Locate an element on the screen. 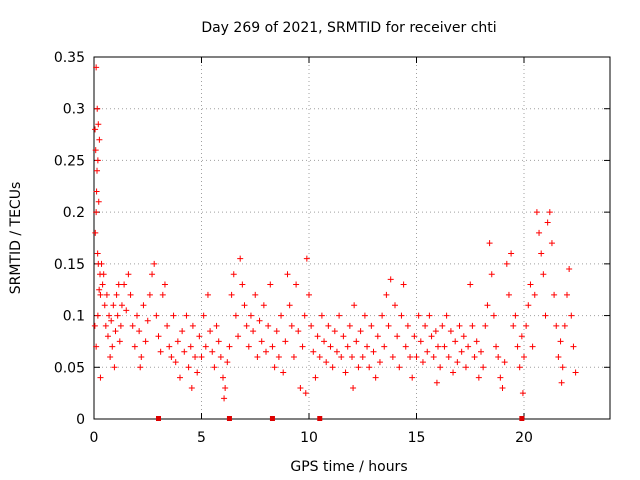 The height and width of the screenshot is (480, 640). y-tick-label: 0.1 is located at coordinates (74, 317).